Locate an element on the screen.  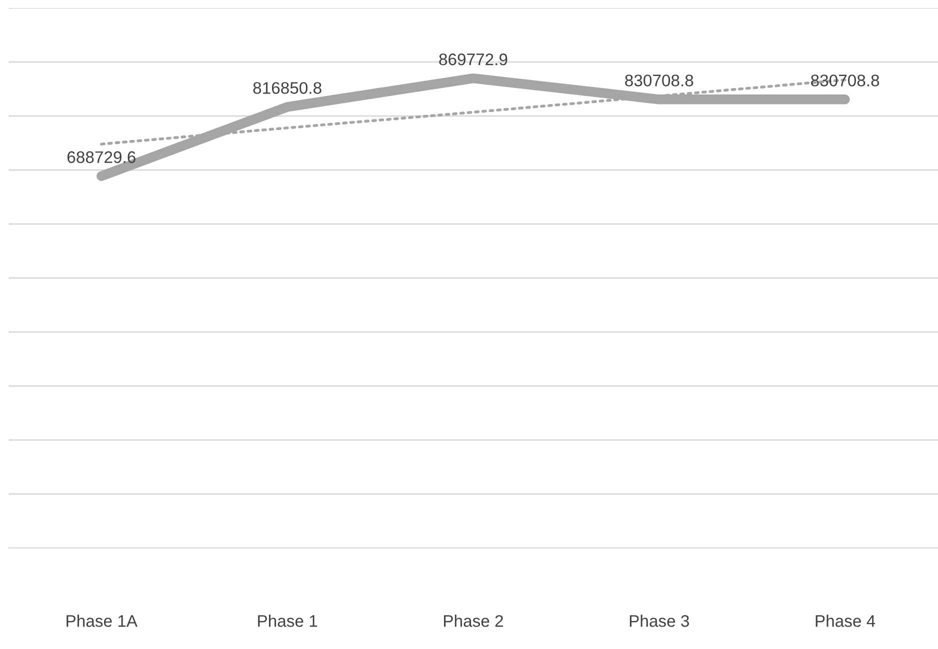
x-tick-label: Phase 2 is located at coordinates (473, 620).